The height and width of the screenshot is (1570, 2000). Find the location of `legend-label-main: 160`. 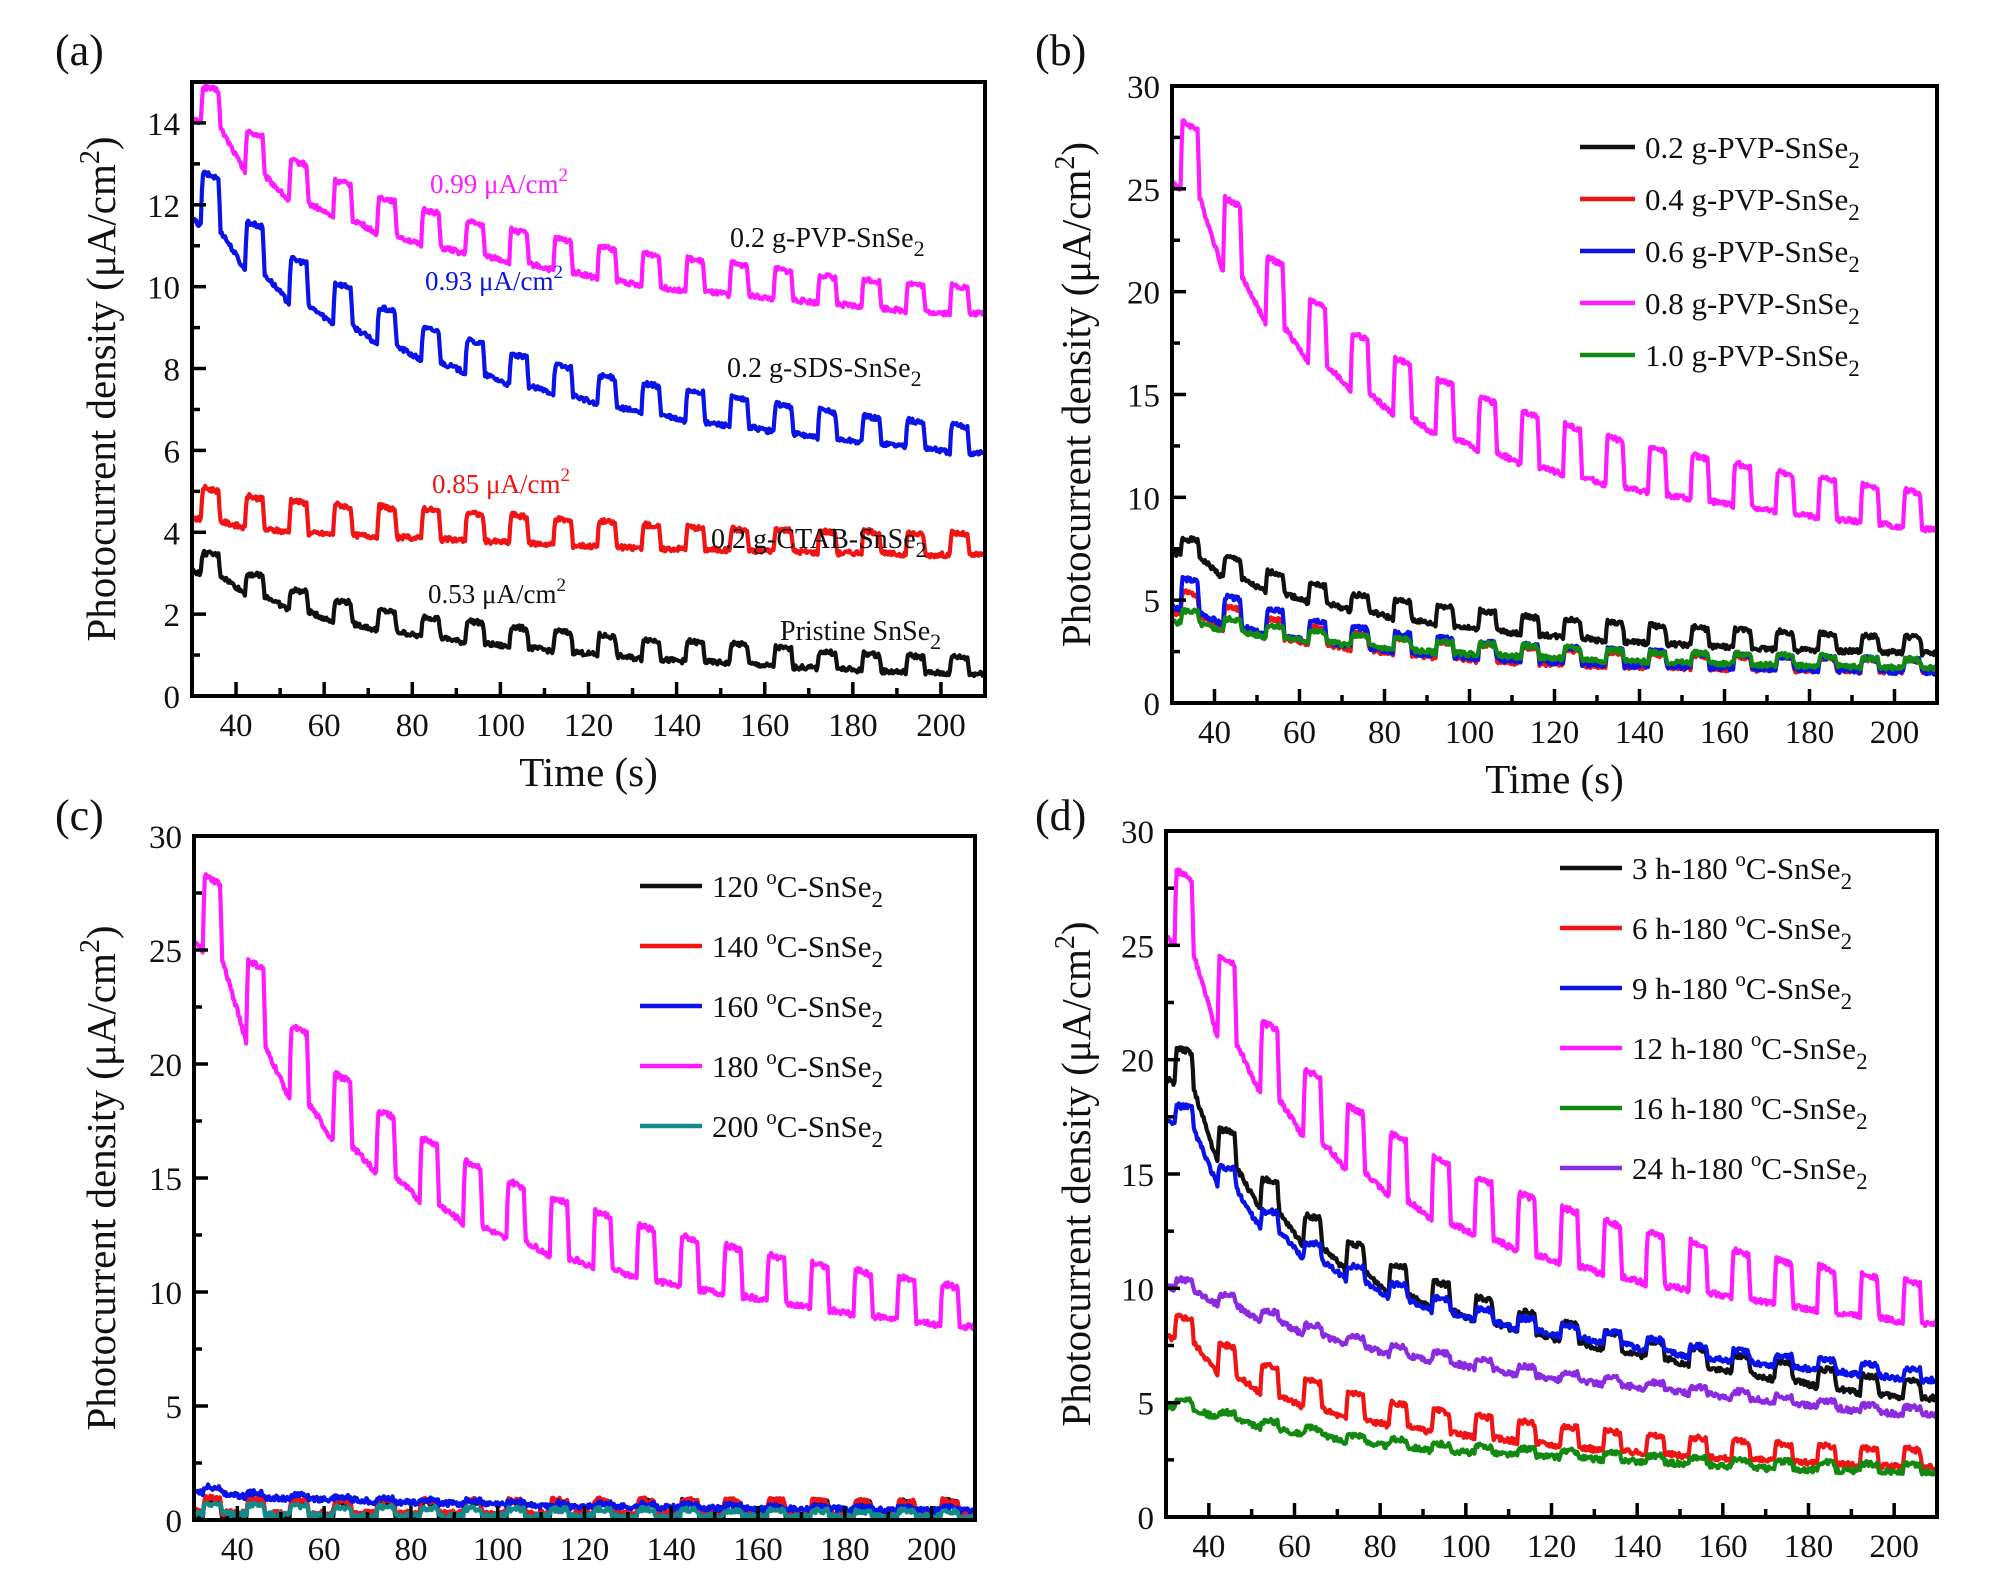

legend-label-main: 160 is located at coordinates (739, 1006).